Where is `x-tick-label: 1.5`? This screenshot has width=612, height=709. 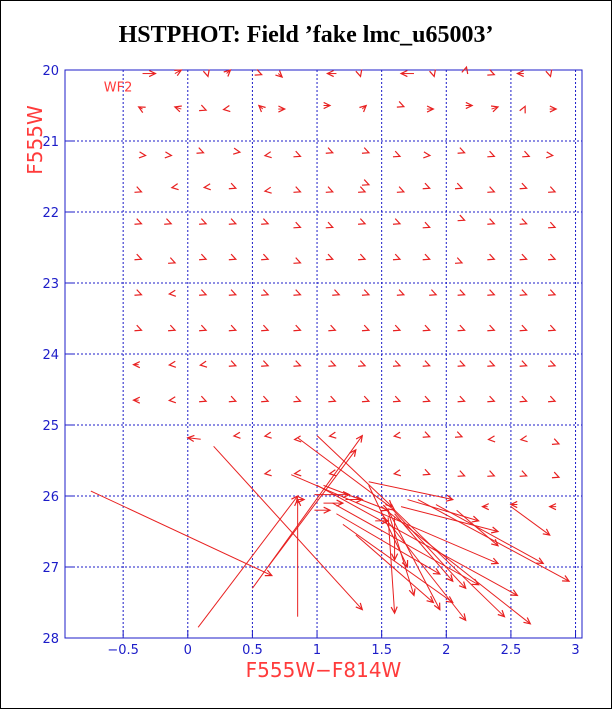
x-tick-label: 1.5 is located at coordinates (381, 650).